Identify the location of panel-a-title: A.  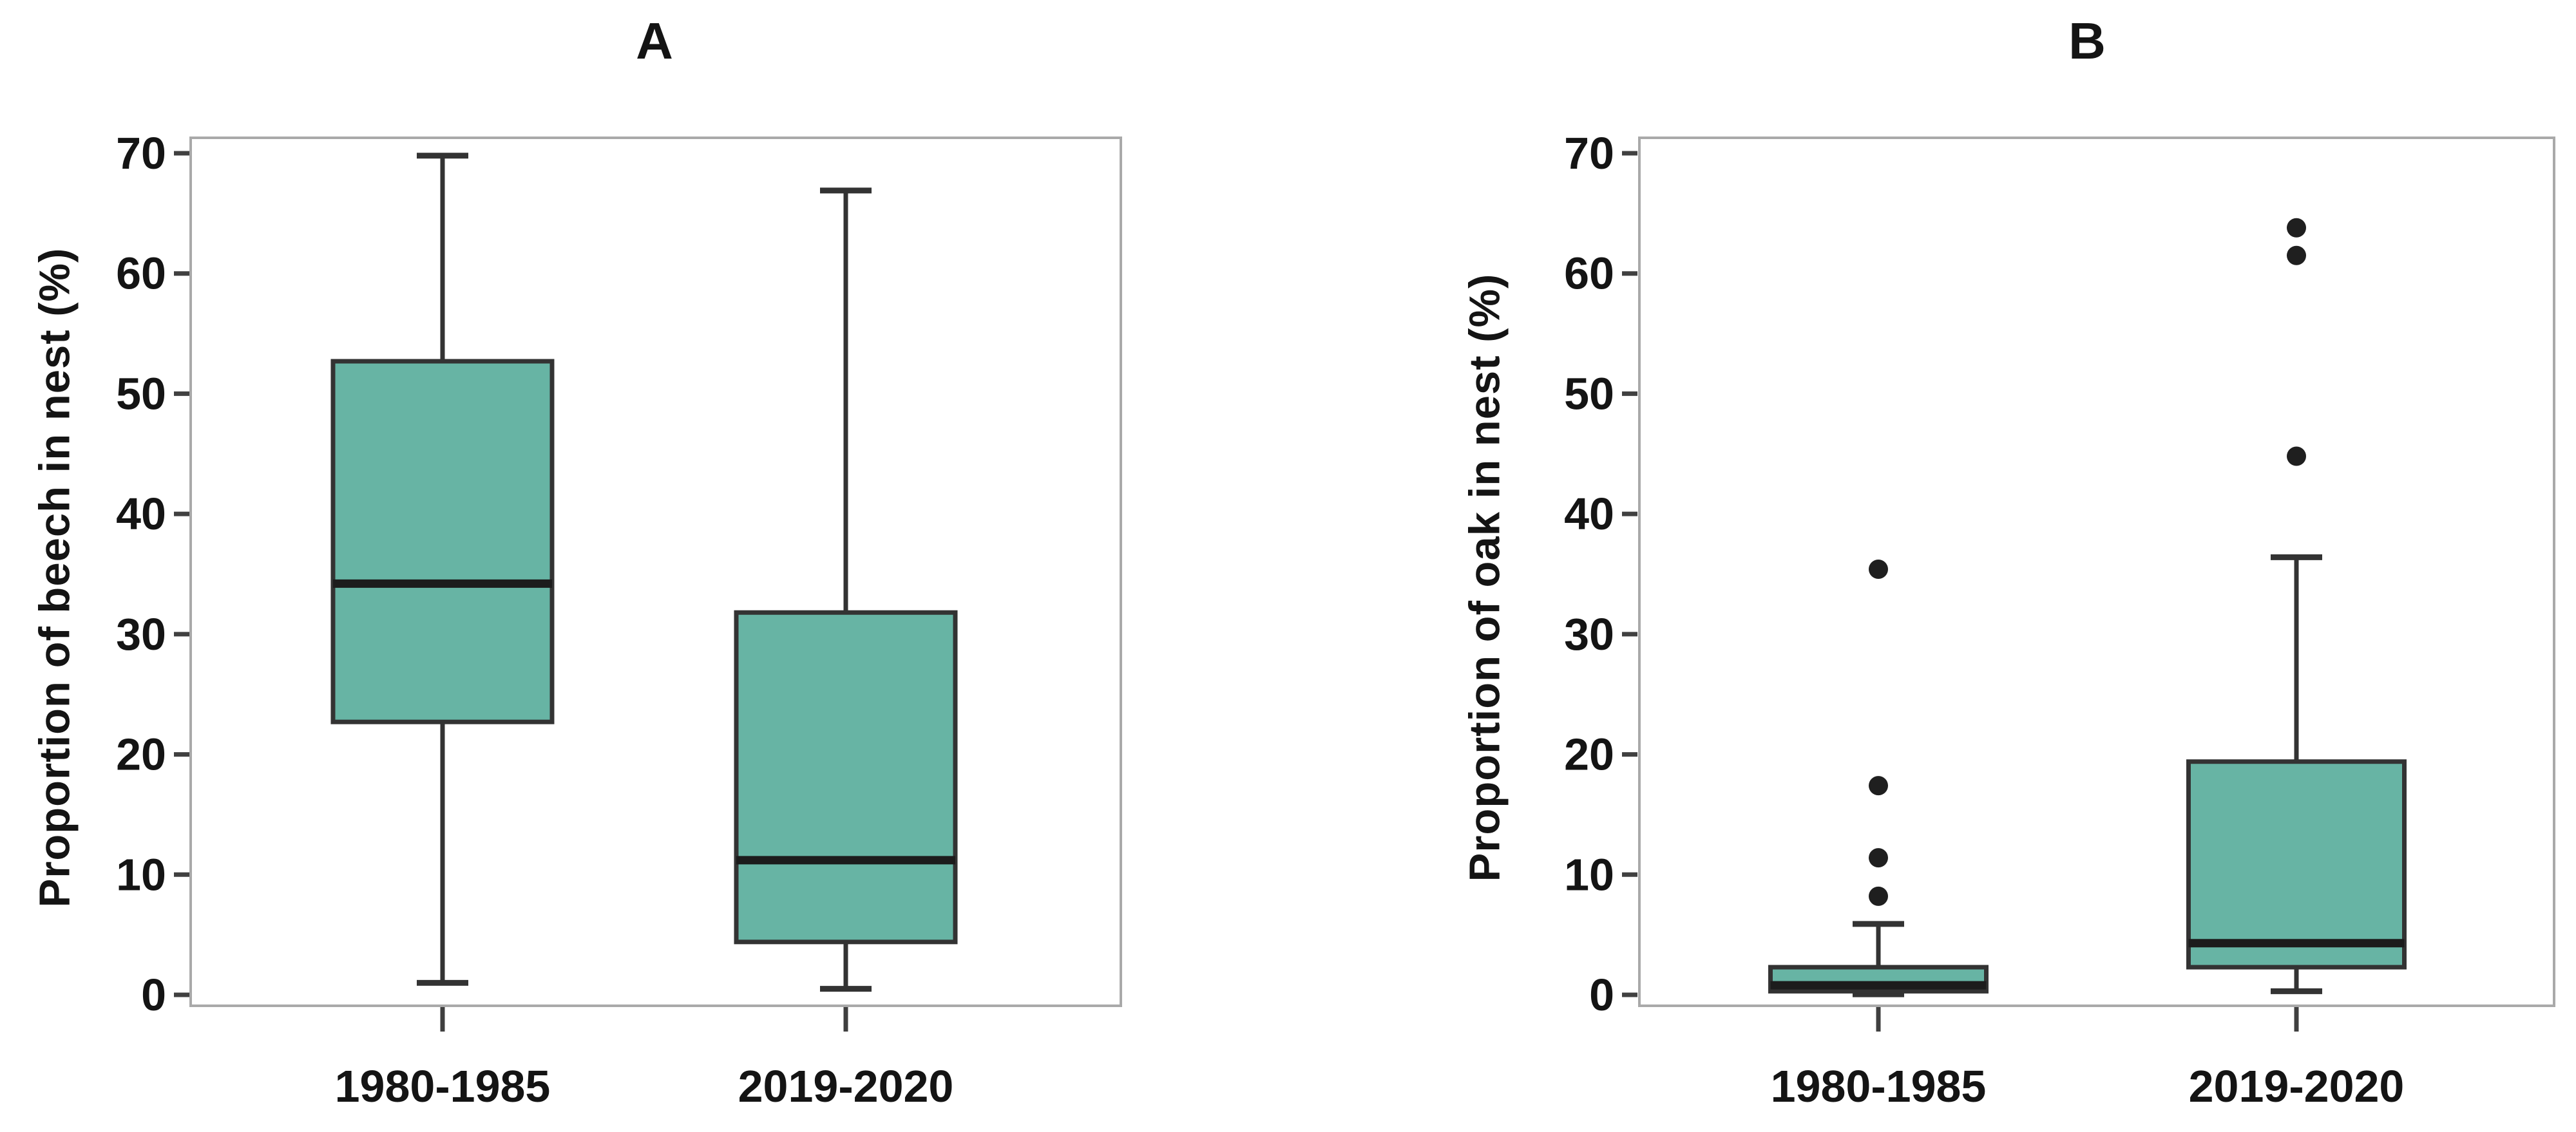
(654, 41).